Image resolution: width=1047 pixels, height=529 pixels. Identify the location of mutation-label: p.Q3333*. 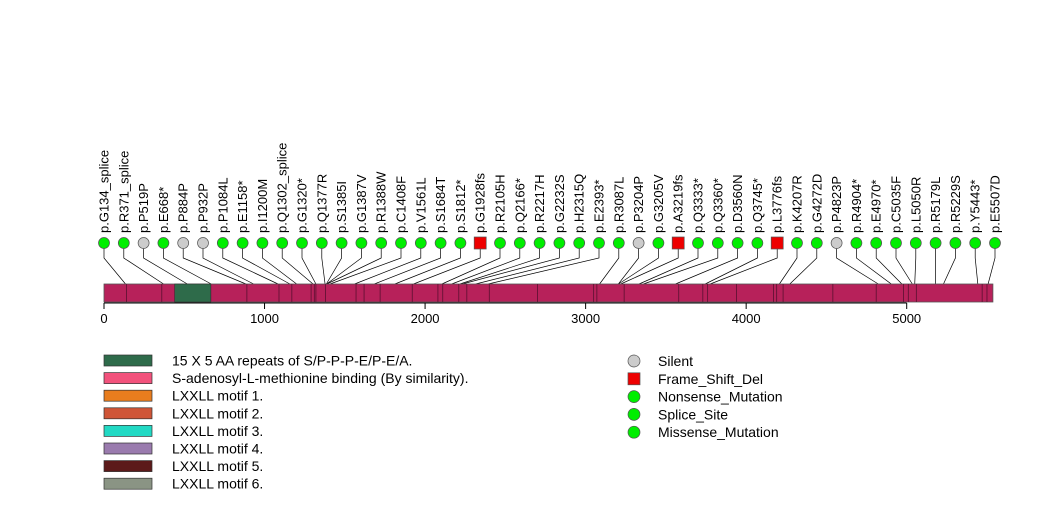
(698, 205).